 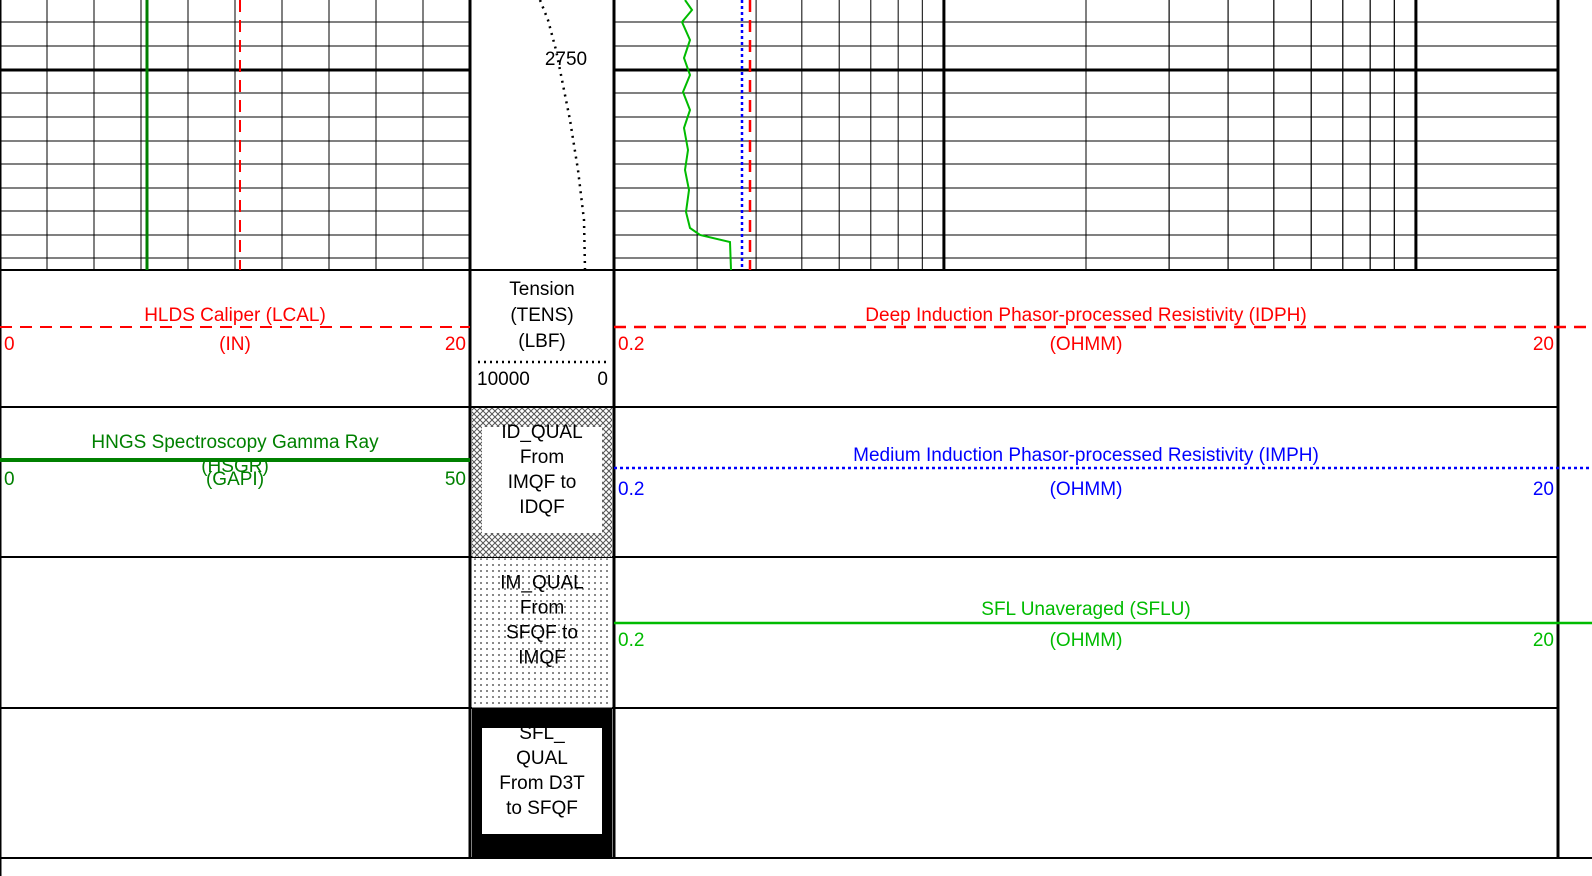 What do you see at coordinates (542, 658) in the screenshot?
I see `flag-label: IMQF` at bounding box center [542, 658].